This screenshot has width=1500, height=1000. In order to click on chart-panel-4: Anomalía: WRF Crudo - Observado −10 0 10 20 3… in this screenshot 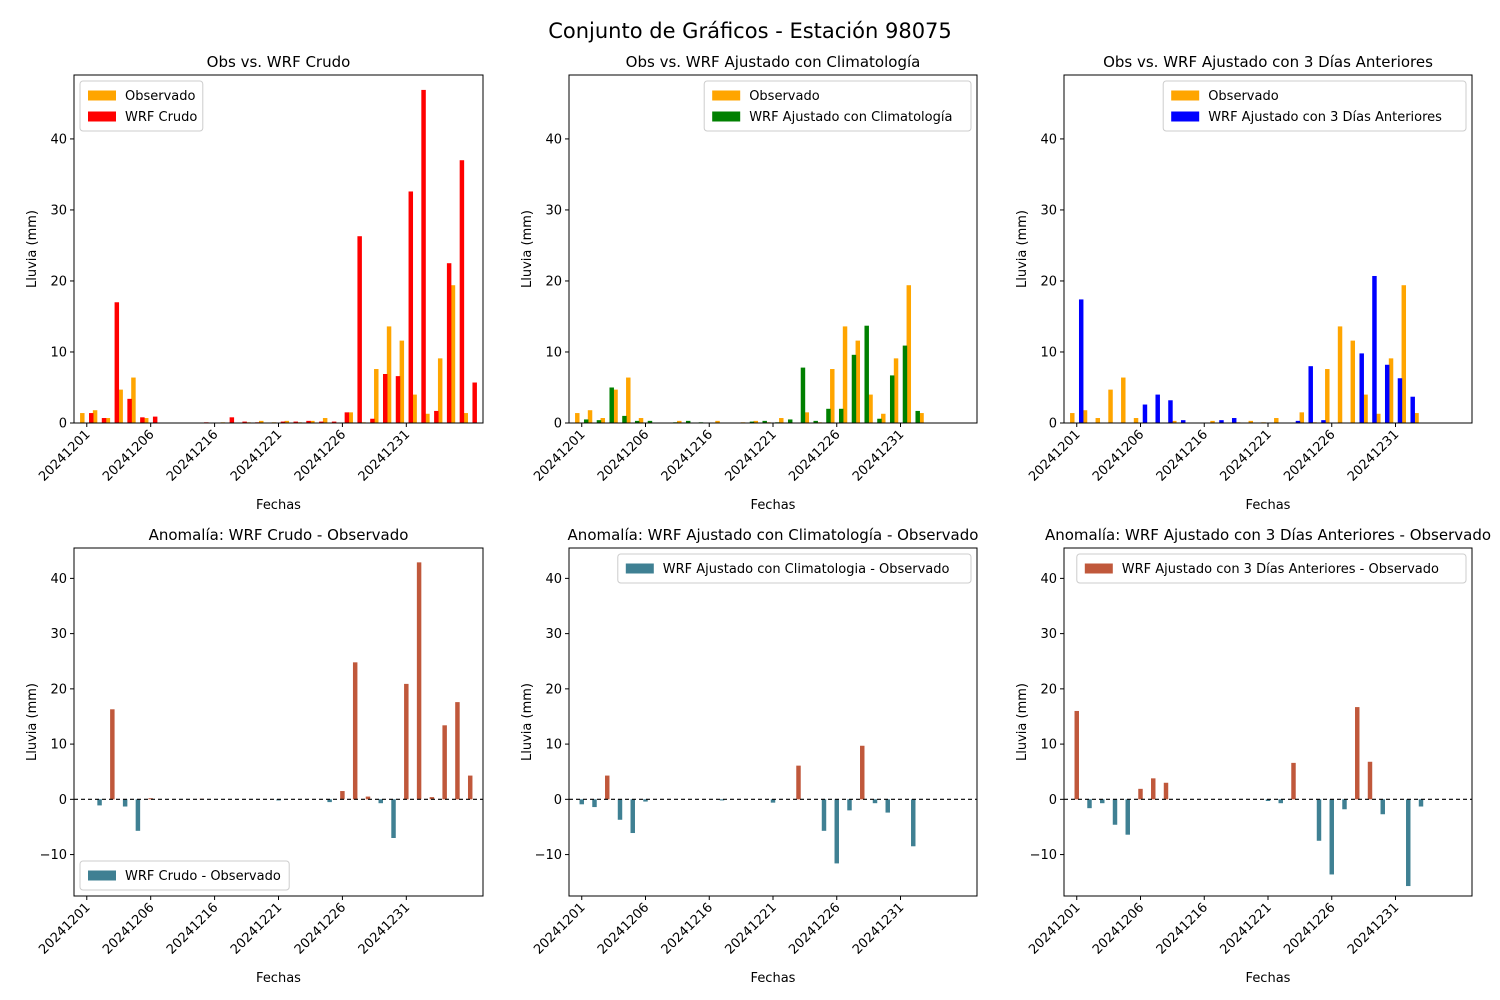, I will do `click(254, 756)`.